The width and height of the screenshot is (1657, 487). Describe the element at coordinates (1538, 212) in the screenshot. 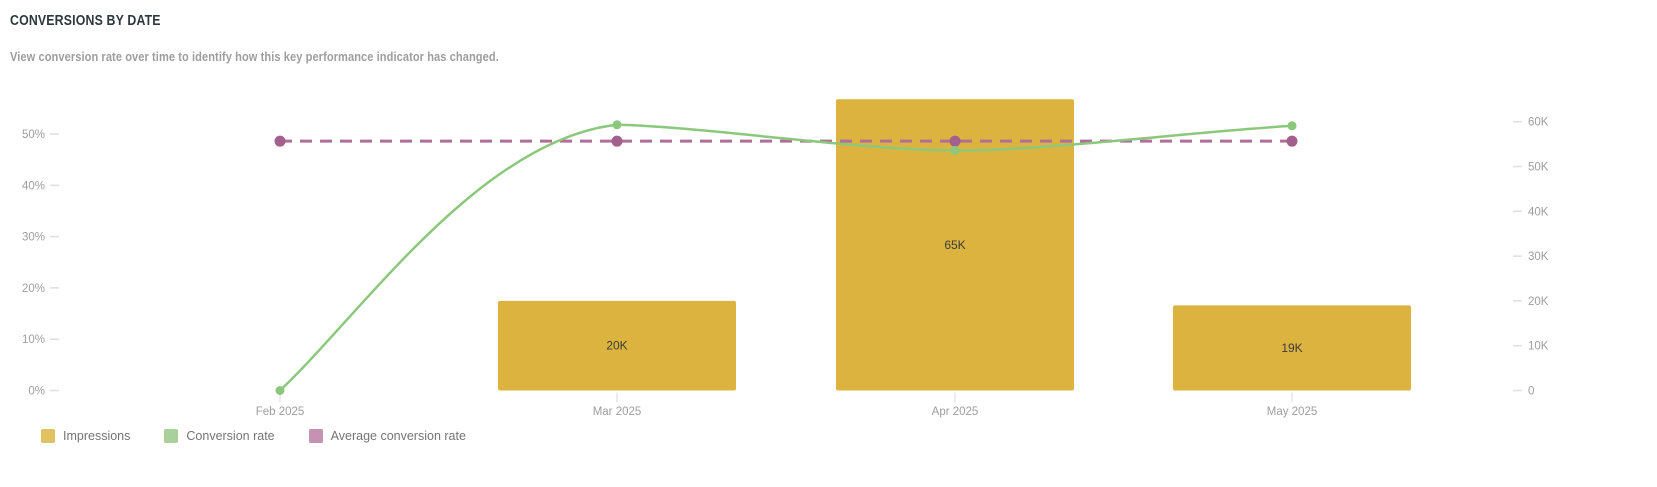

I see `right-axis-tick-label: 40K` at that location.